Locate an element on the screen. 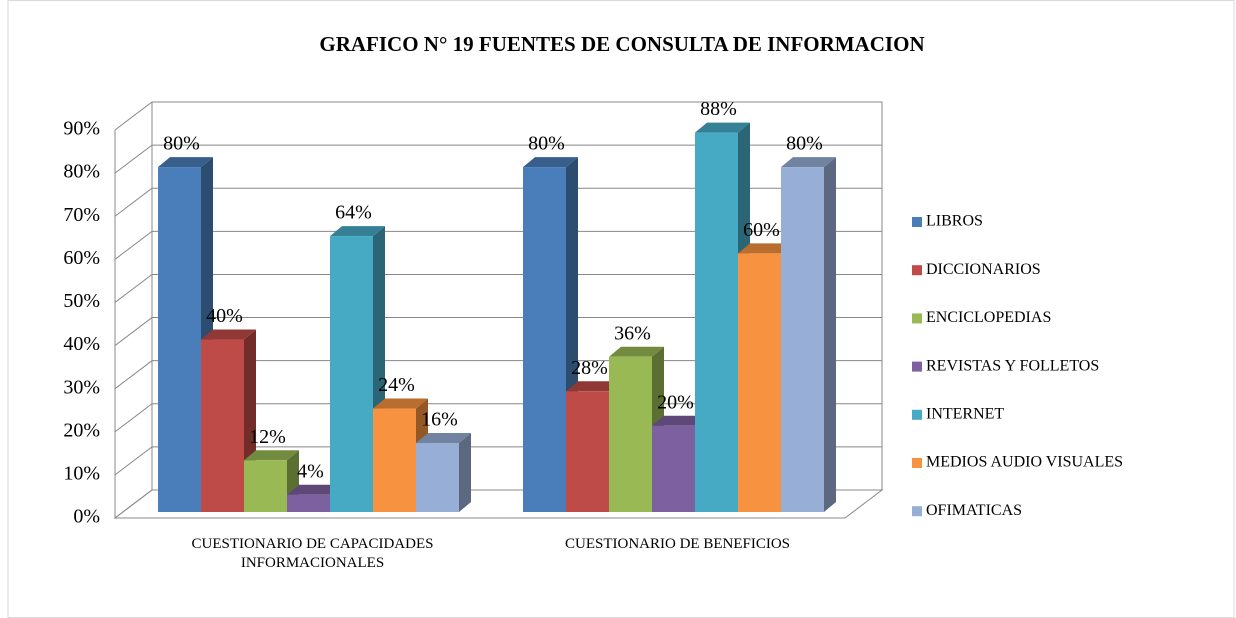  data-label: 20% is located at coordinates (675, 402).